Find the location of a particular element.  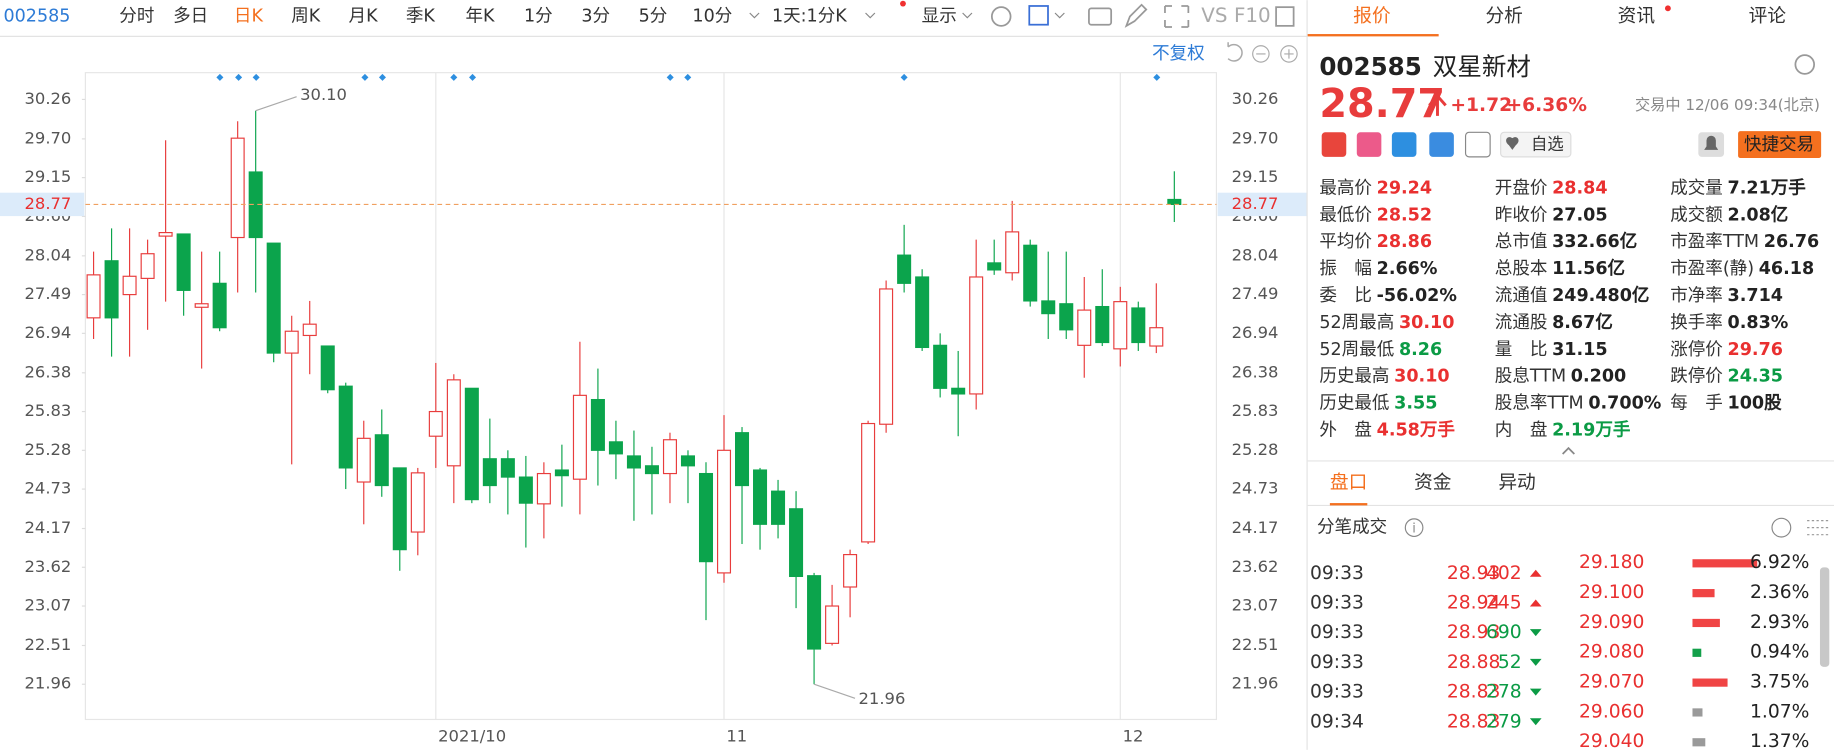

zoom-out-icon is located at coordinates (1261, 54).